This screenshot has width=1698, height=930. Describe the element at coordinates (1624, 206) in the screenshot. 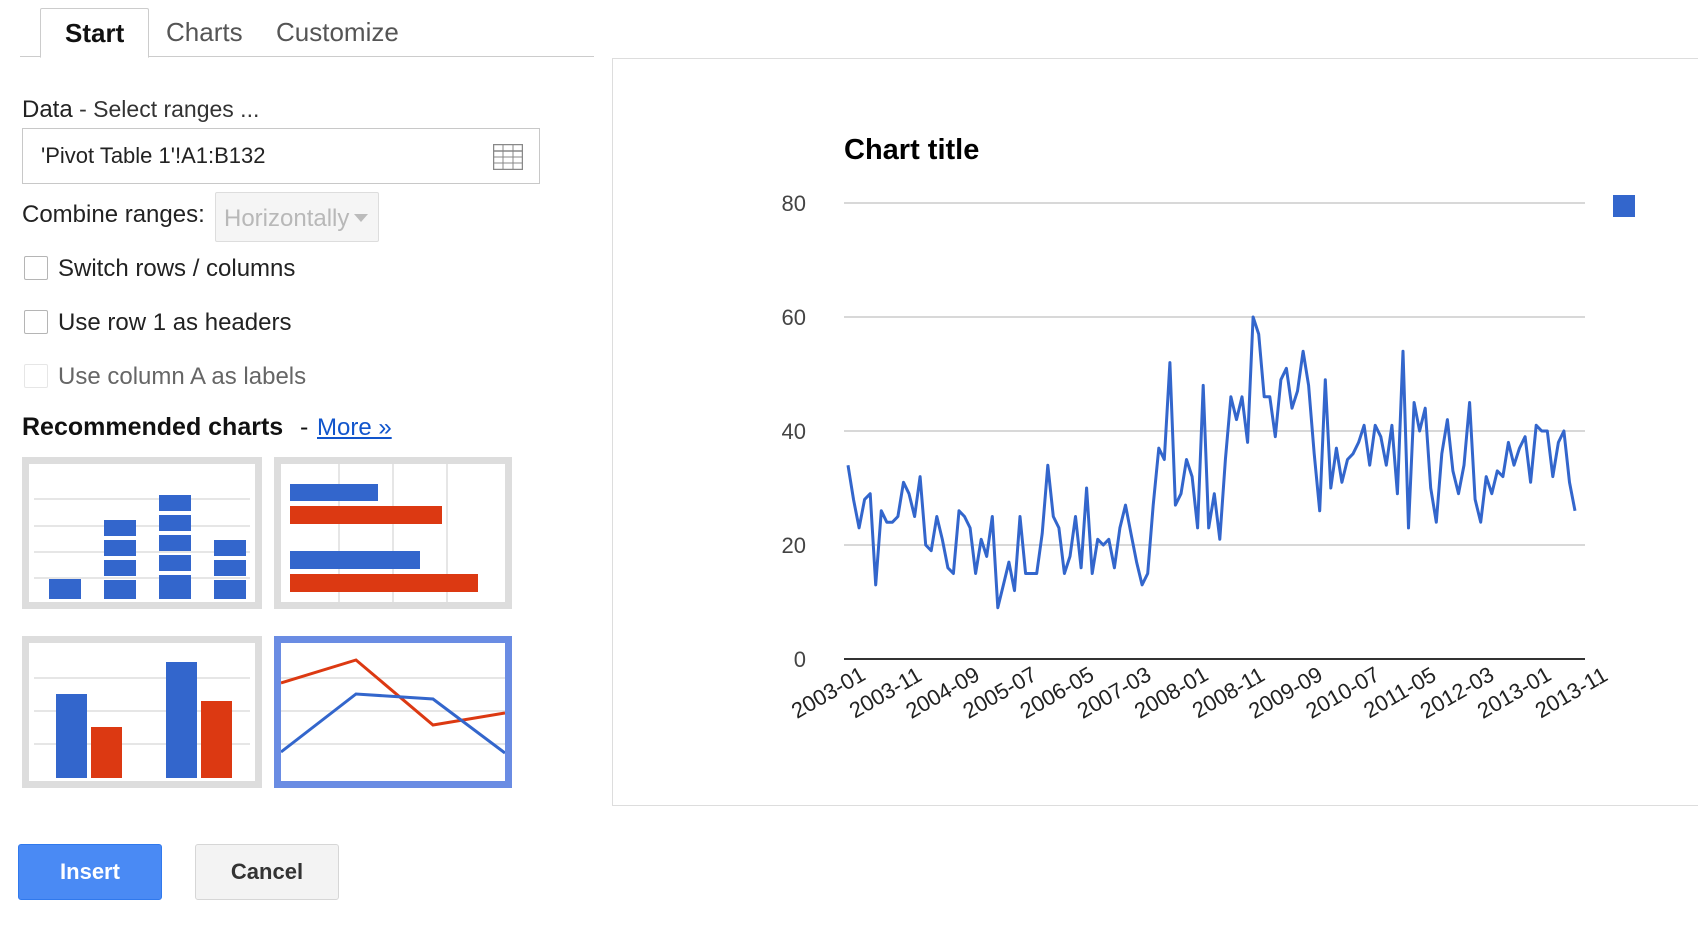

I see `legend-swatch` at that location.